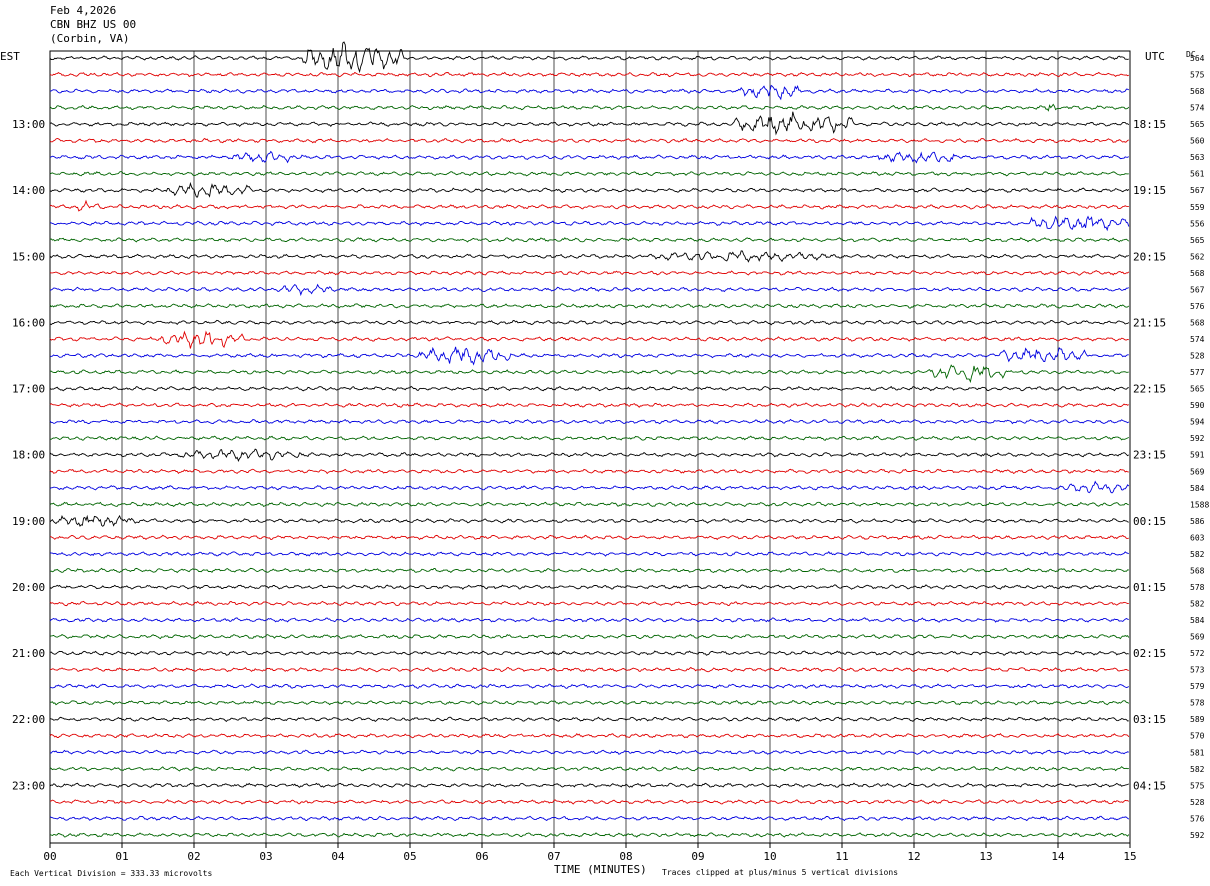 The image size is (1210, 886). I want to click on est-time-label: 19:00, so click(28, 521).